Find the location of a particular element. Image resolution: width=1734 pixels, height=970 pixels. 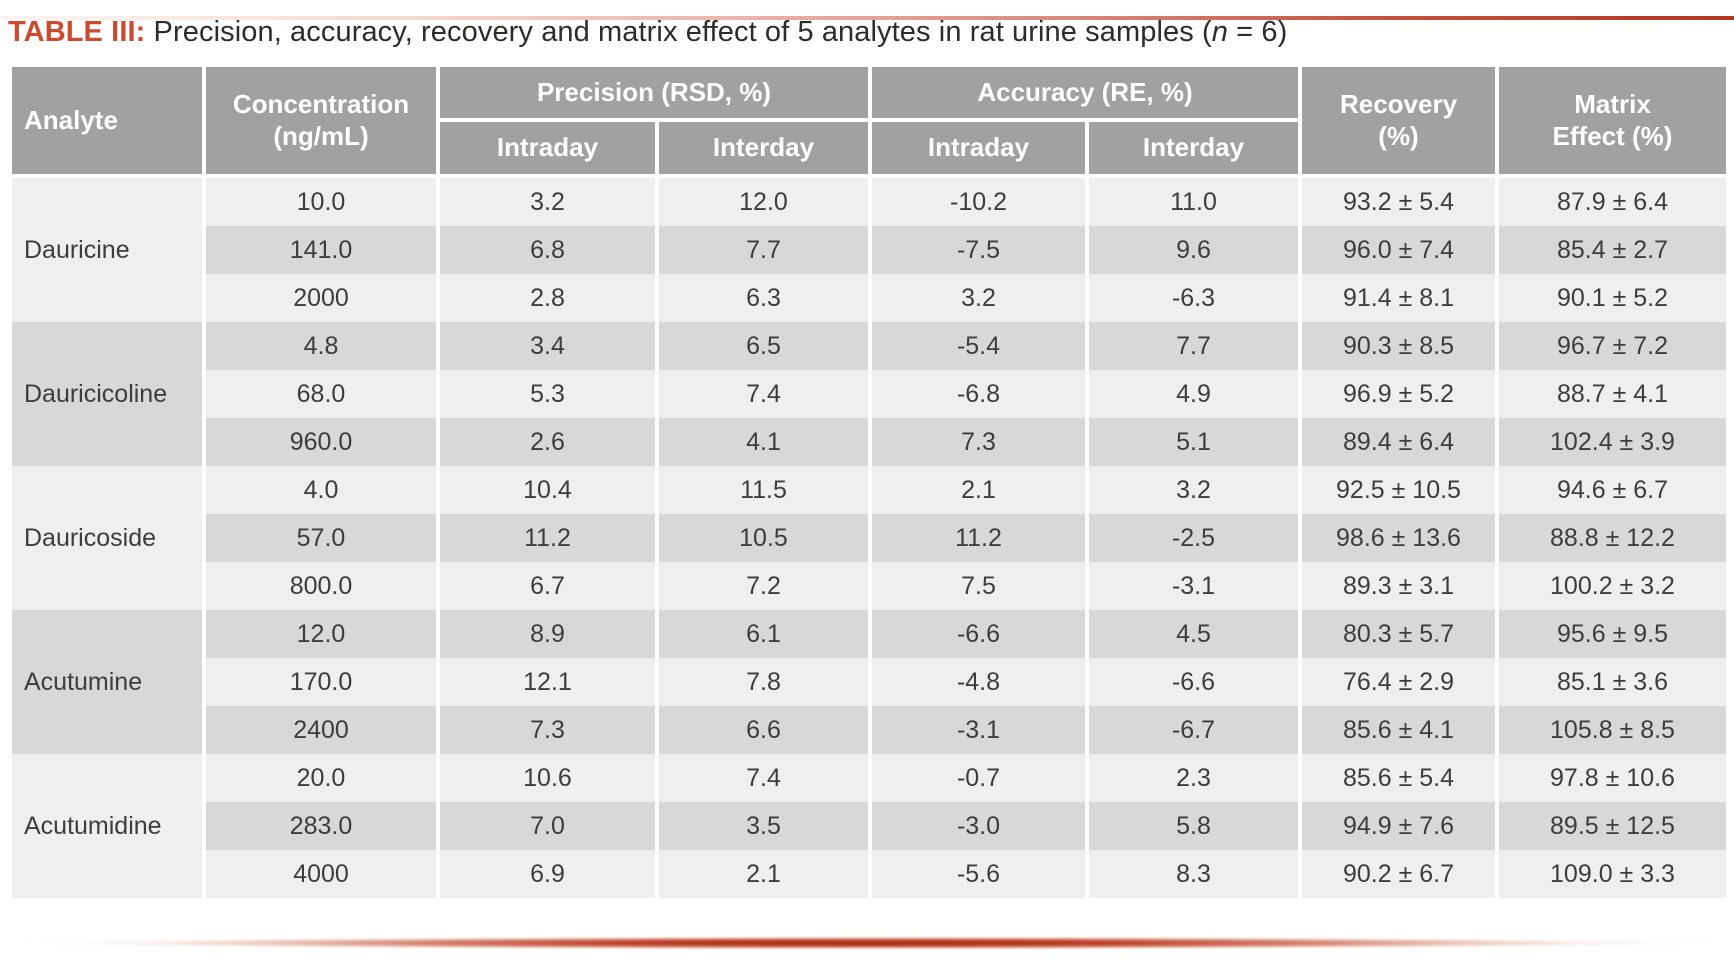

table-row: 170.0 12.1 7.8 -4.8 -6.6 76.4 ± 2.9 85.1 ± 3.6 is located at coordinates (870, 682).